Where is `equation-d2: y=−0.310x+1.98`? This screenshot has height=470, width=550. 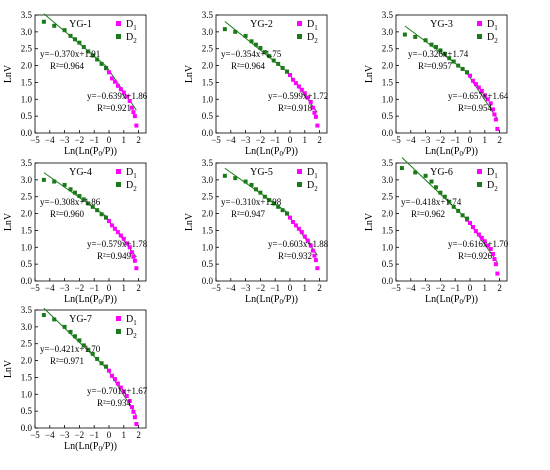
equation-d2: y=−0.310x+1.98 is located at coordinates (251, 202).